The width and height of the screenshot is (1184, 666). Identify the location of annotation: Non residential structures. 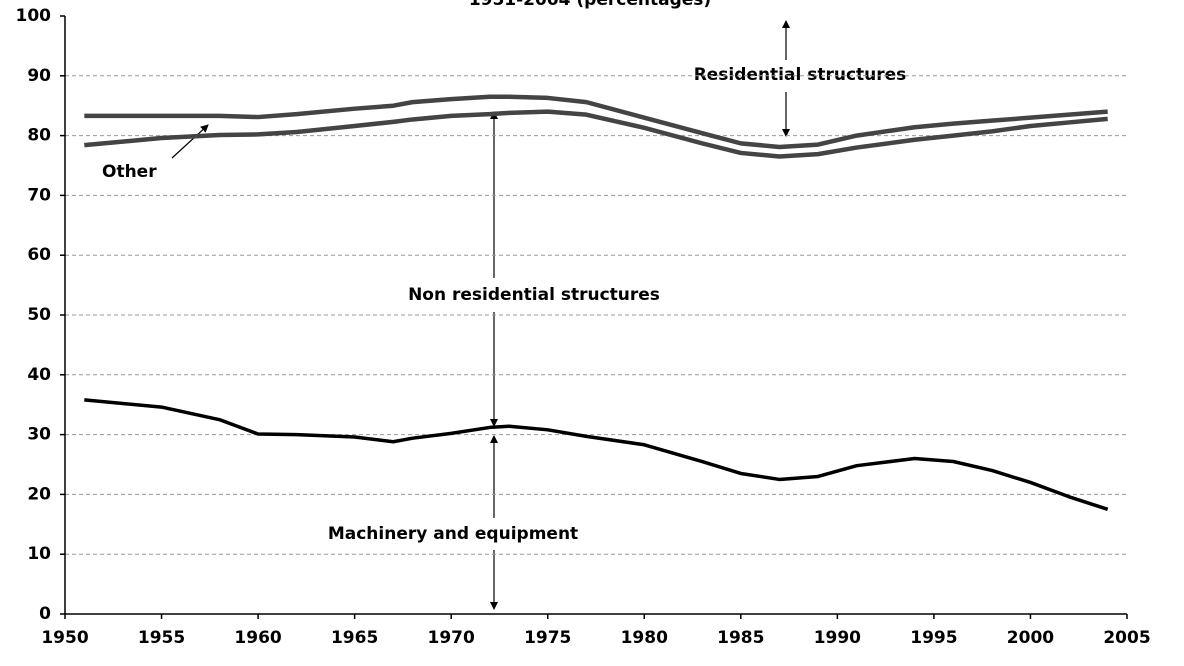
(534, 295).